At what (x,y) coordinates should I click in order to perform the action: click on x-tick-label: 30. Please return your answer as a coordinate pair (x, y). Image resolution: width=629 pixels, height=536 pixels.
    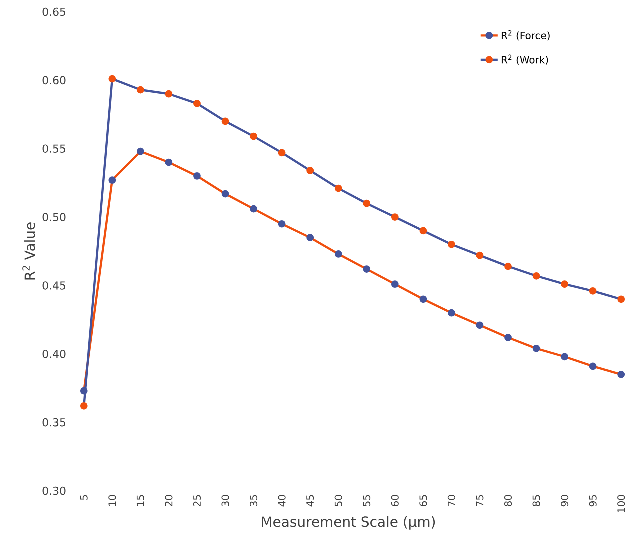
    Looking at the image, I should click on (226, 500).